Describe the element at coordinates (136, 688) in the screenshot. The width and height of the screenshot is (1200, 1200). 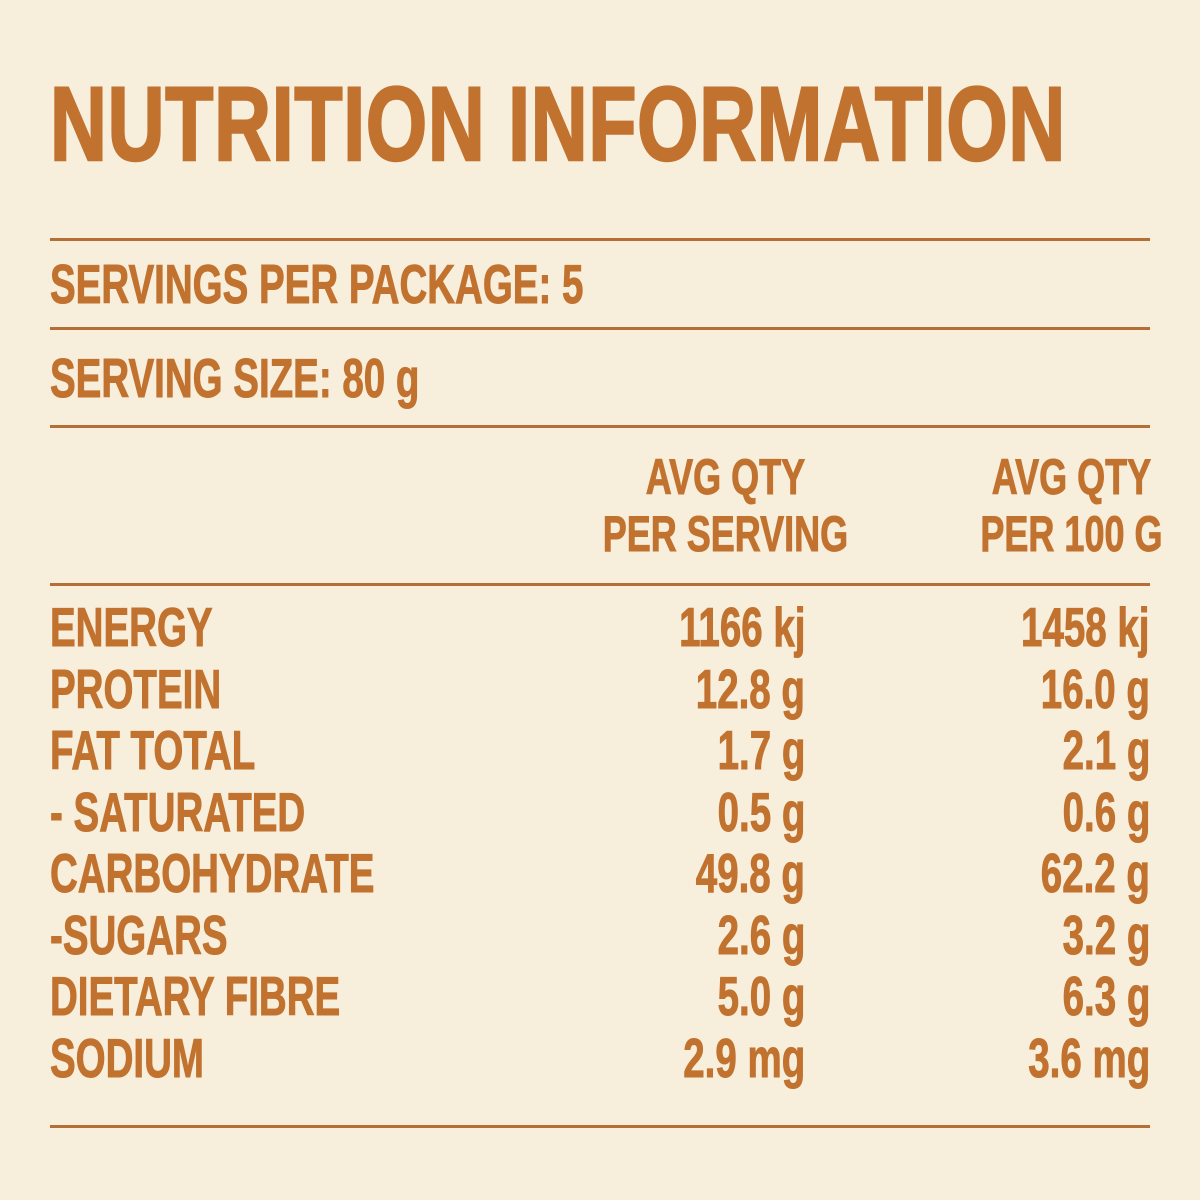
I see `row-label-text: PROTEIN` at that location.